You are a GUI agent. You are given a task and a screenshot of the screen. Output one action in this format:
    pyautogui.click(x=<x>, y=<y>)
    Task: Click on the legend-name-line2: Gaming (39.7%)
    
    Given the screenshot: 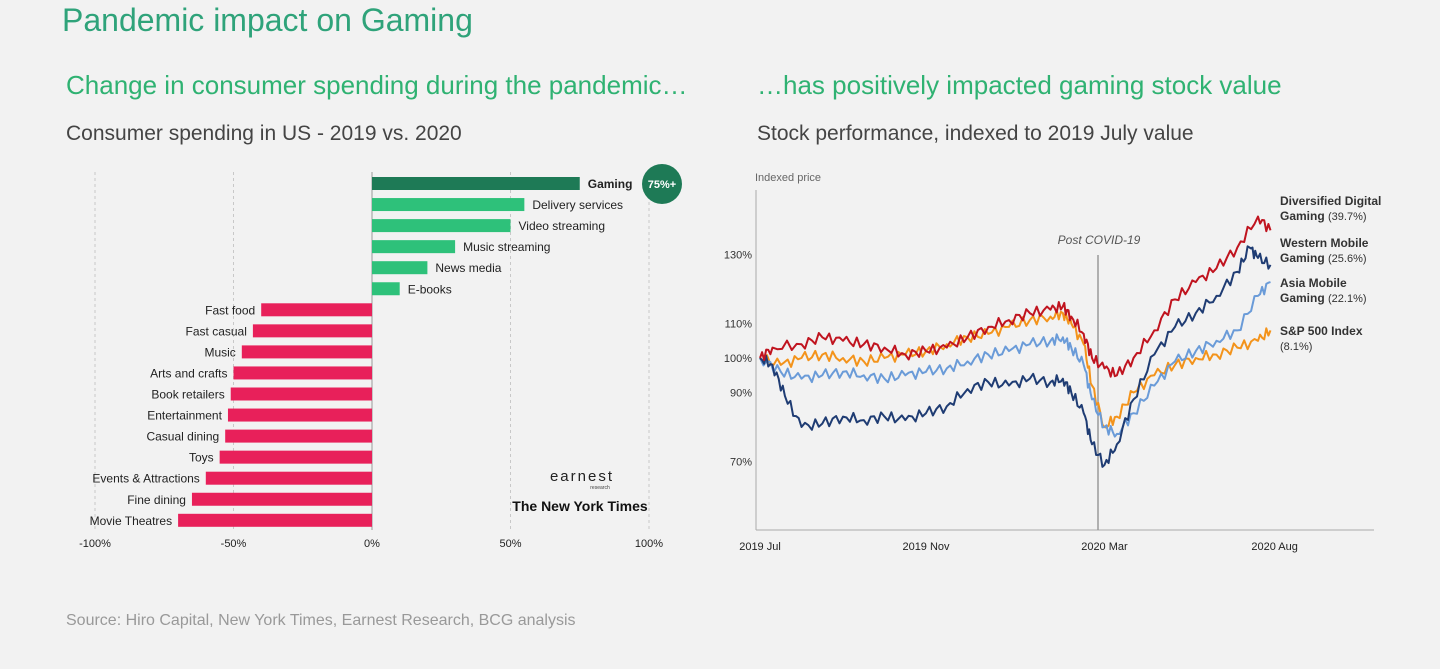 What is the action you would take?
    pyautogui.click(x=1323, y=216)
    